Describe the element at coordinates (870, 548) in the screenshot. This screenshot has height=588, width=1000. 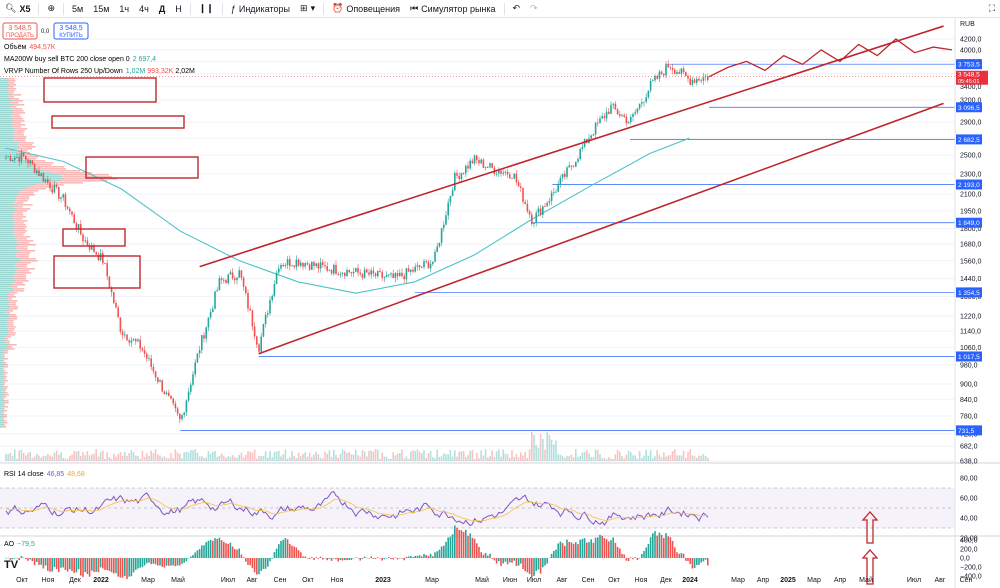
I see `arrow-drawings` at that location.